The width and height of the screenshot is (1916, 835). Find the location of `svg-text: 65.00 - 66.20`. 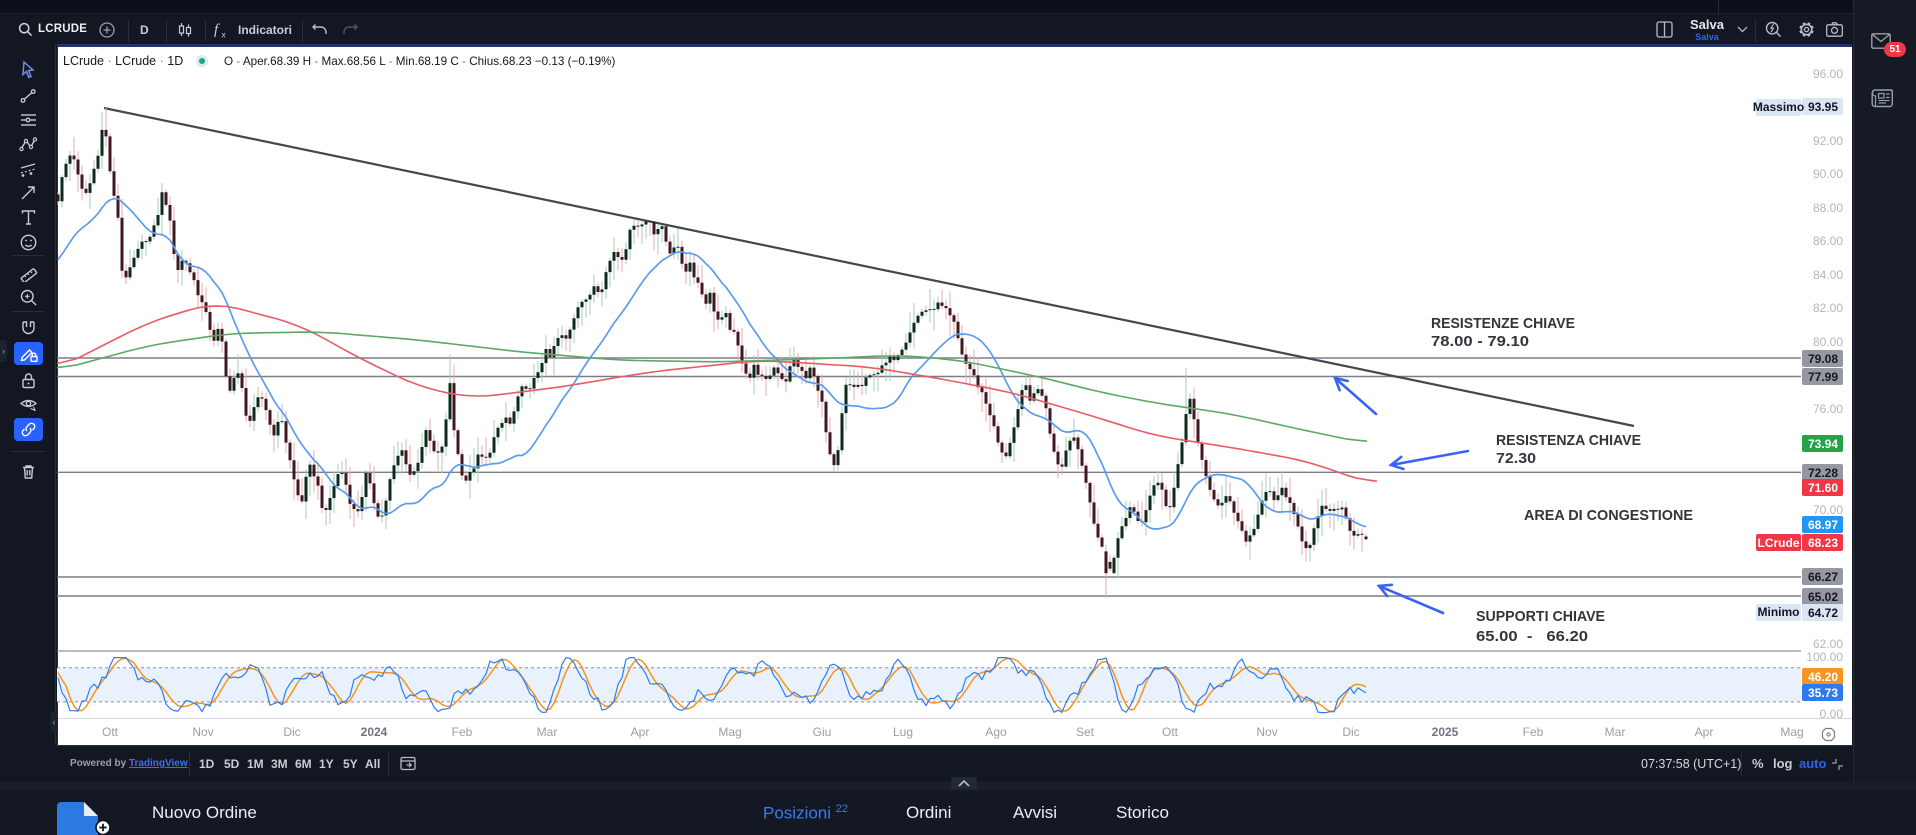

svg-text: 65.00 - 66.20 is located at coordinates (1532, 636).